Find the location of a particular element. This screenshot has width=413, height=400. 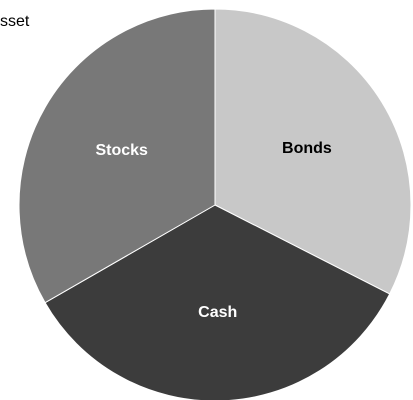

slice-label: Cash is located at coordinates (217, 312).